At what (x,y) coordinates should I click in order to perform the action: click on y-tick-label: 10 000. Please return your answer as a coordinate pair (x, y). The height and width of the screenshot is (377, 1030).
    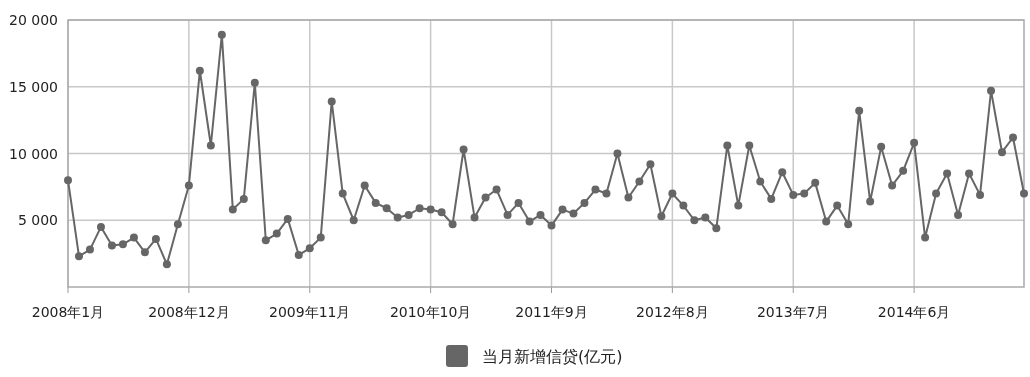
    Looking at the image, I should click on (33, 153).